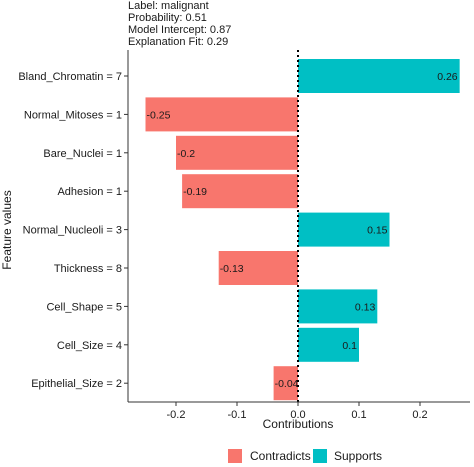 This screenshot has width=474, height=467. What do you see at coordinates (297, 415) in the screenshot?
I see `x-tick-label: 0.0` at bounding box center [297, 415].